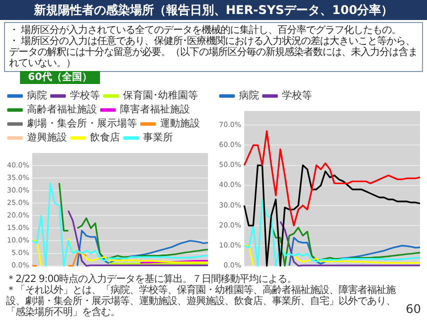 This screenshot has height=320, width=427. Describe the element at coordinates (105, 138) in the screenshot. I see `legend-label: 飲食店` at that location.